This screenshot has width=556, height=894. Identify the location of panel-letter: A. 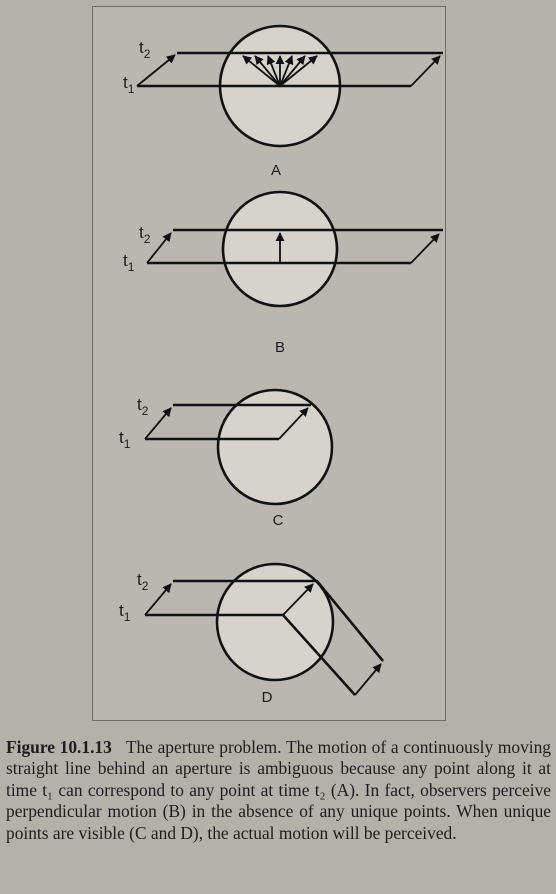
(276, 170).